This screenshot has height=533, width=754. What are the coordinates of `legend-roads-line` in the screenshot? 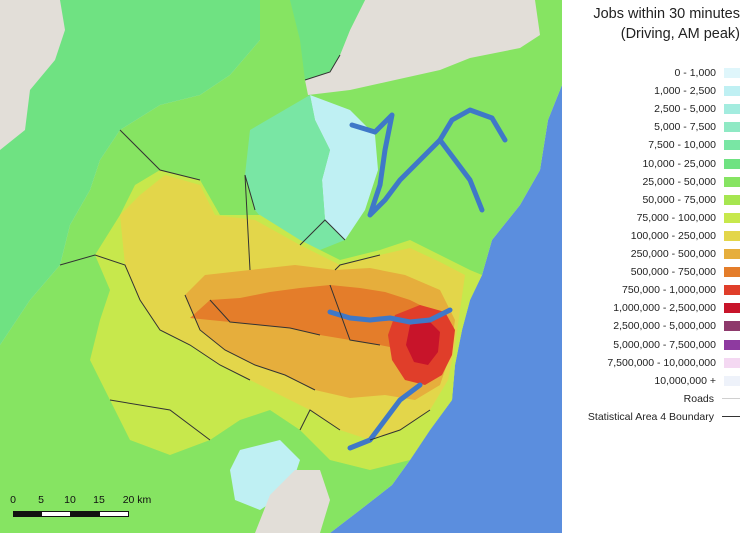 It's located at (731, 399).